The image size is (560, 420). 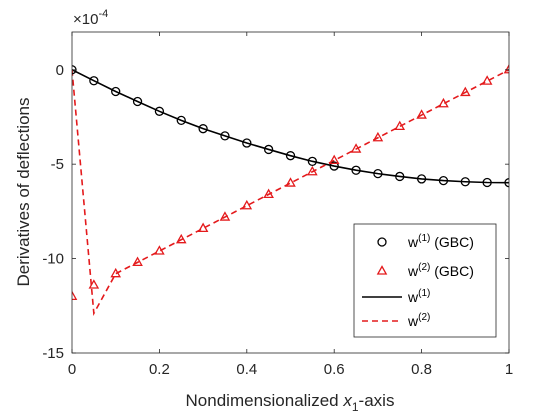 I want to click on x-tick-label: 0.4, so click(x=246, y=369).